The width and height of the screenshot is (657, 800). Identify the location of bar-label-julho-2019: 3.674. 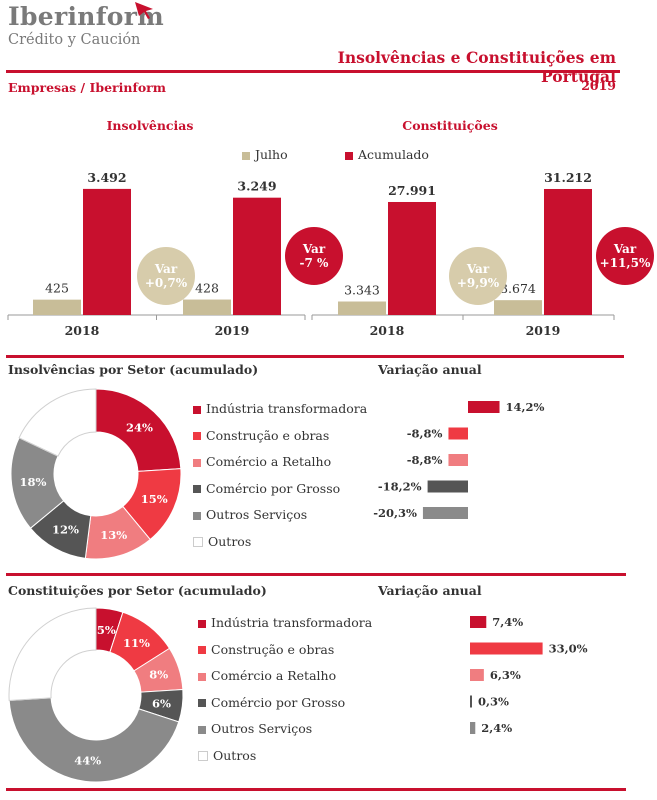
(518, 288).